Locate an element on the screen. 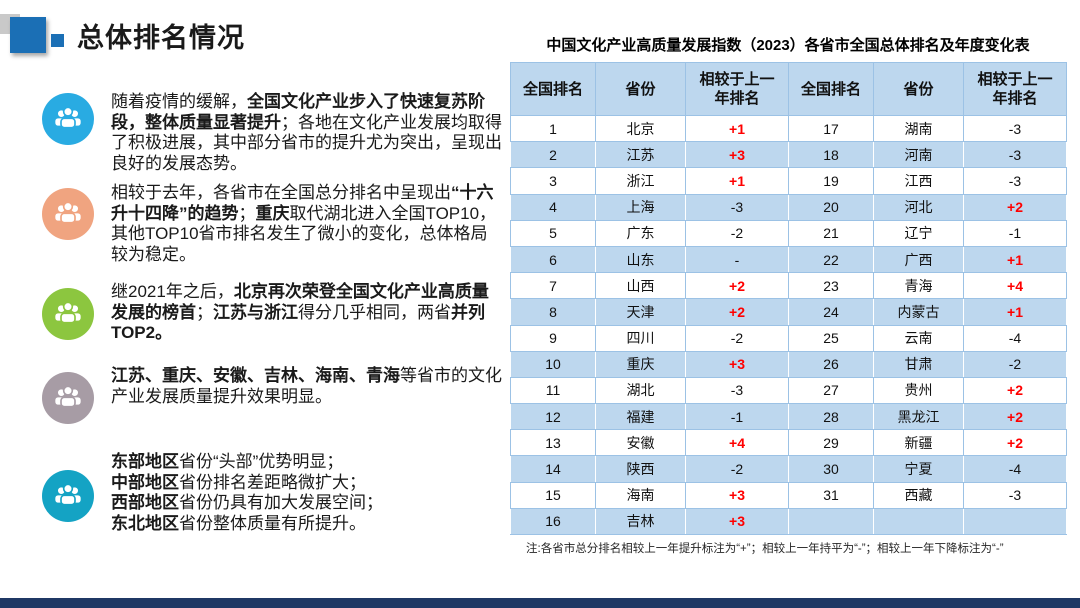 This screenshot has width=1080, height=608. table-cell: 山东 is located at coordinates (640, 259).